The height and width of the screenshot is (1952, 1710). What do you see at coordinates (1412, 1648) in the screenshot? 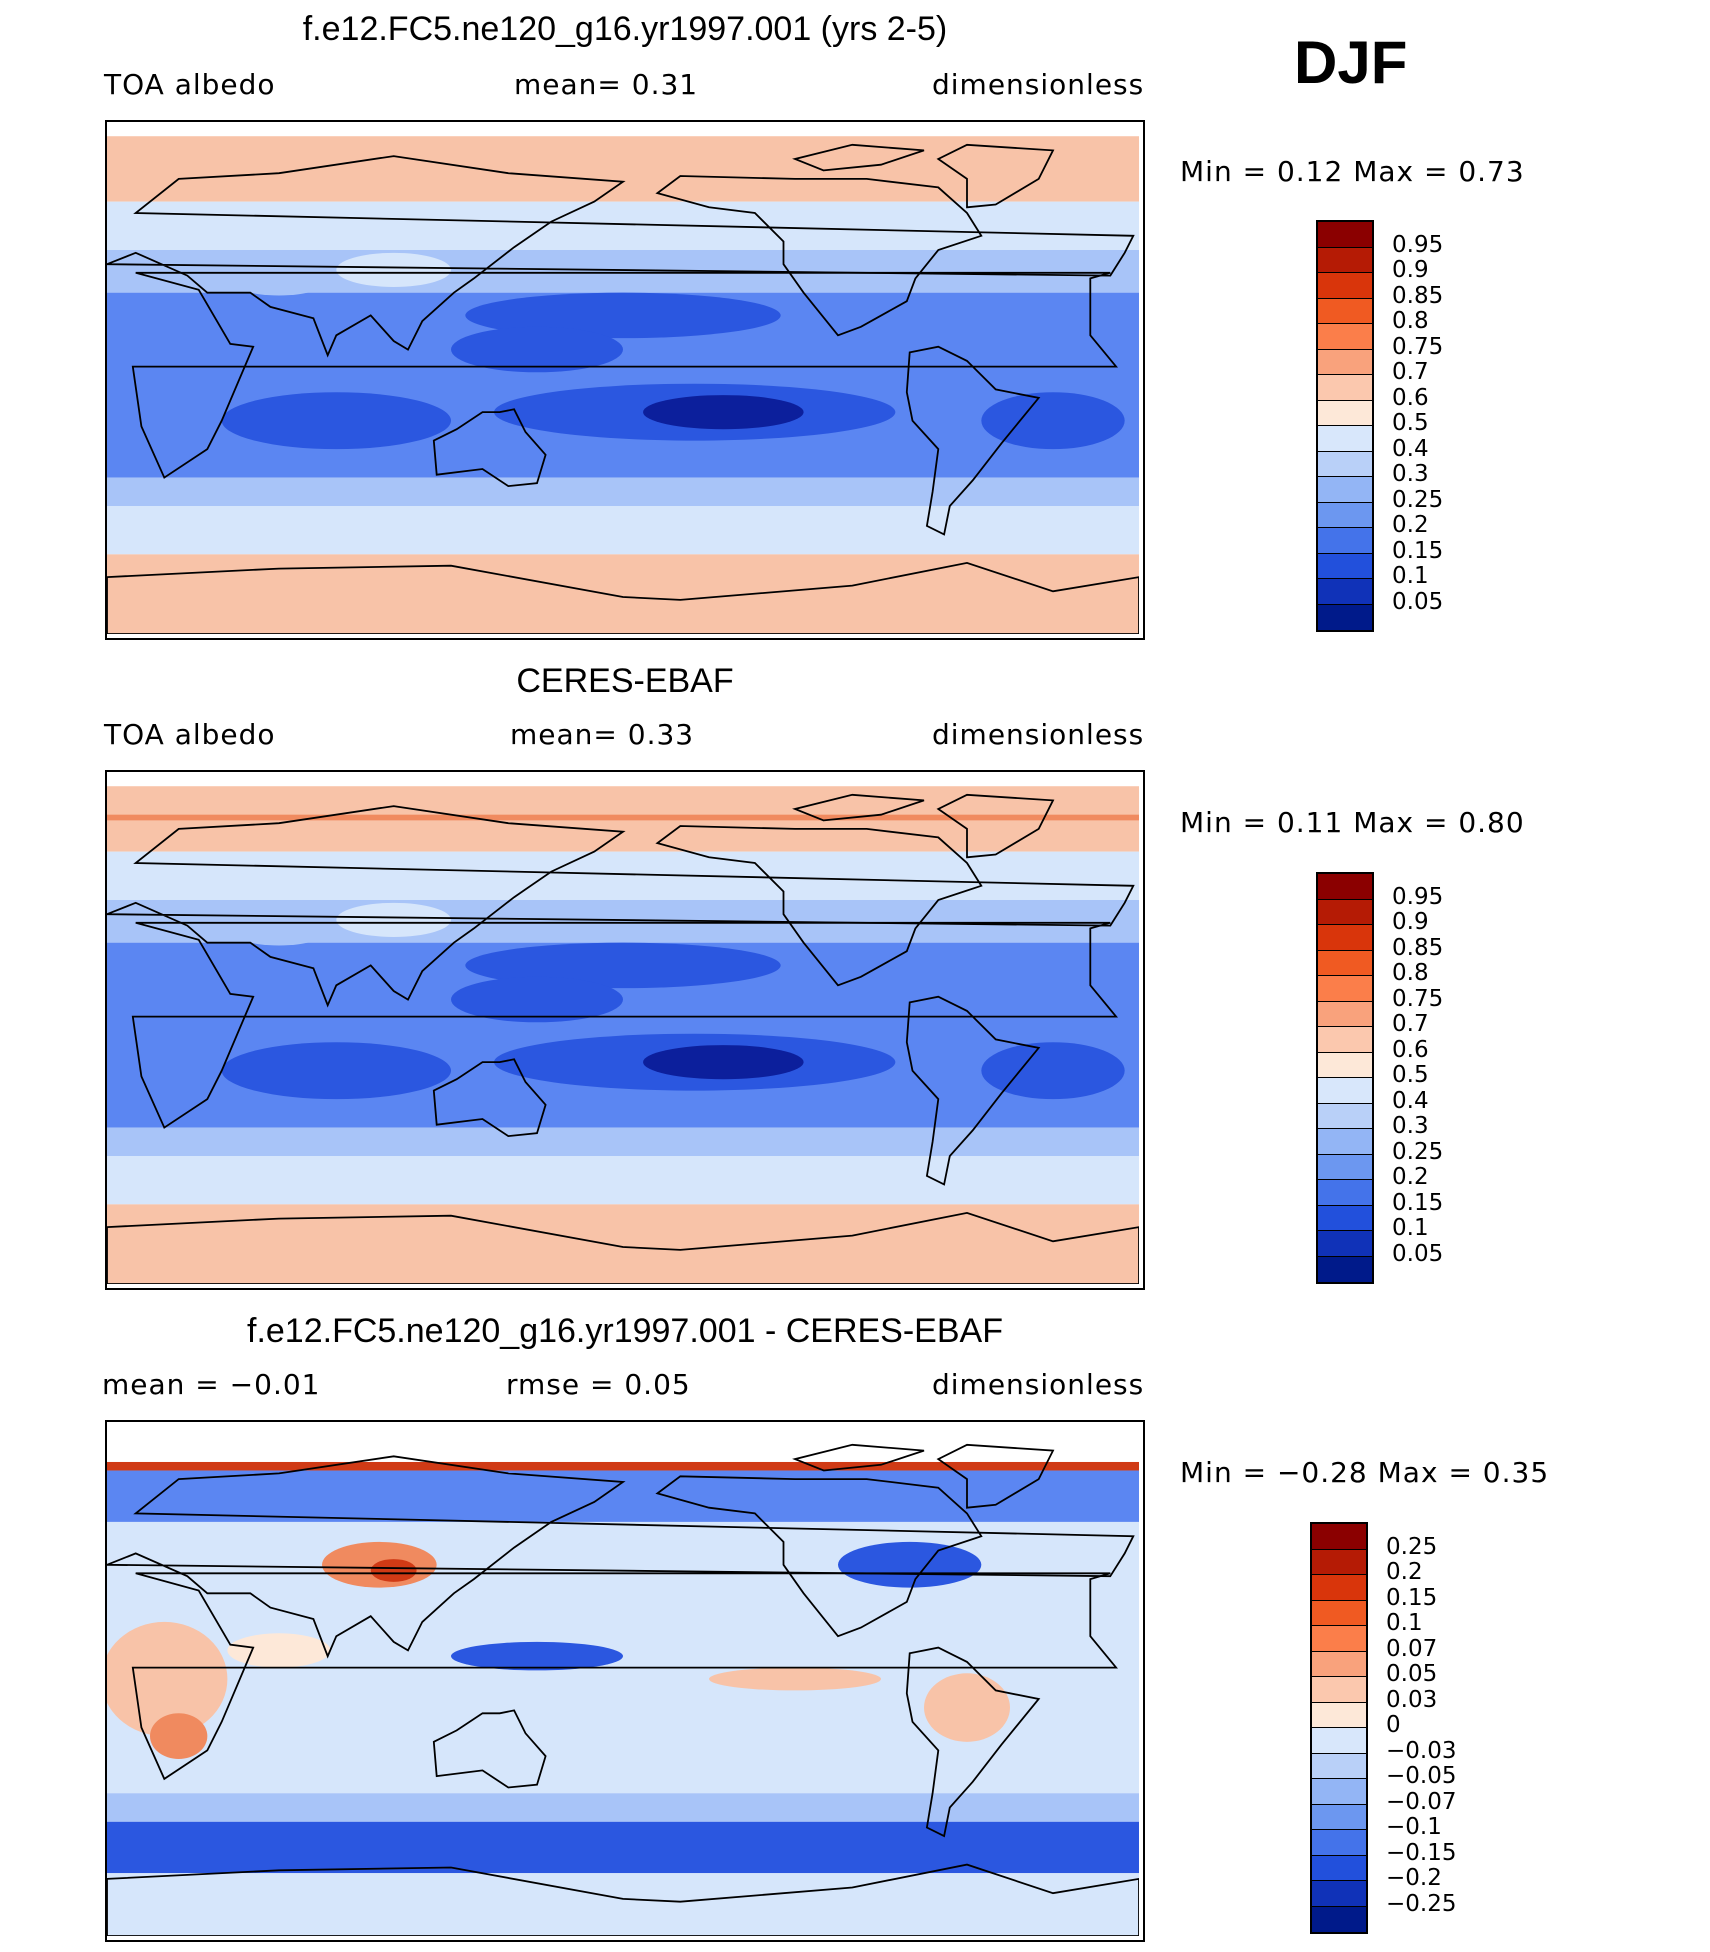
I see `colorbar-tick-label: 0.07` at bounding box center [1412, 1648].